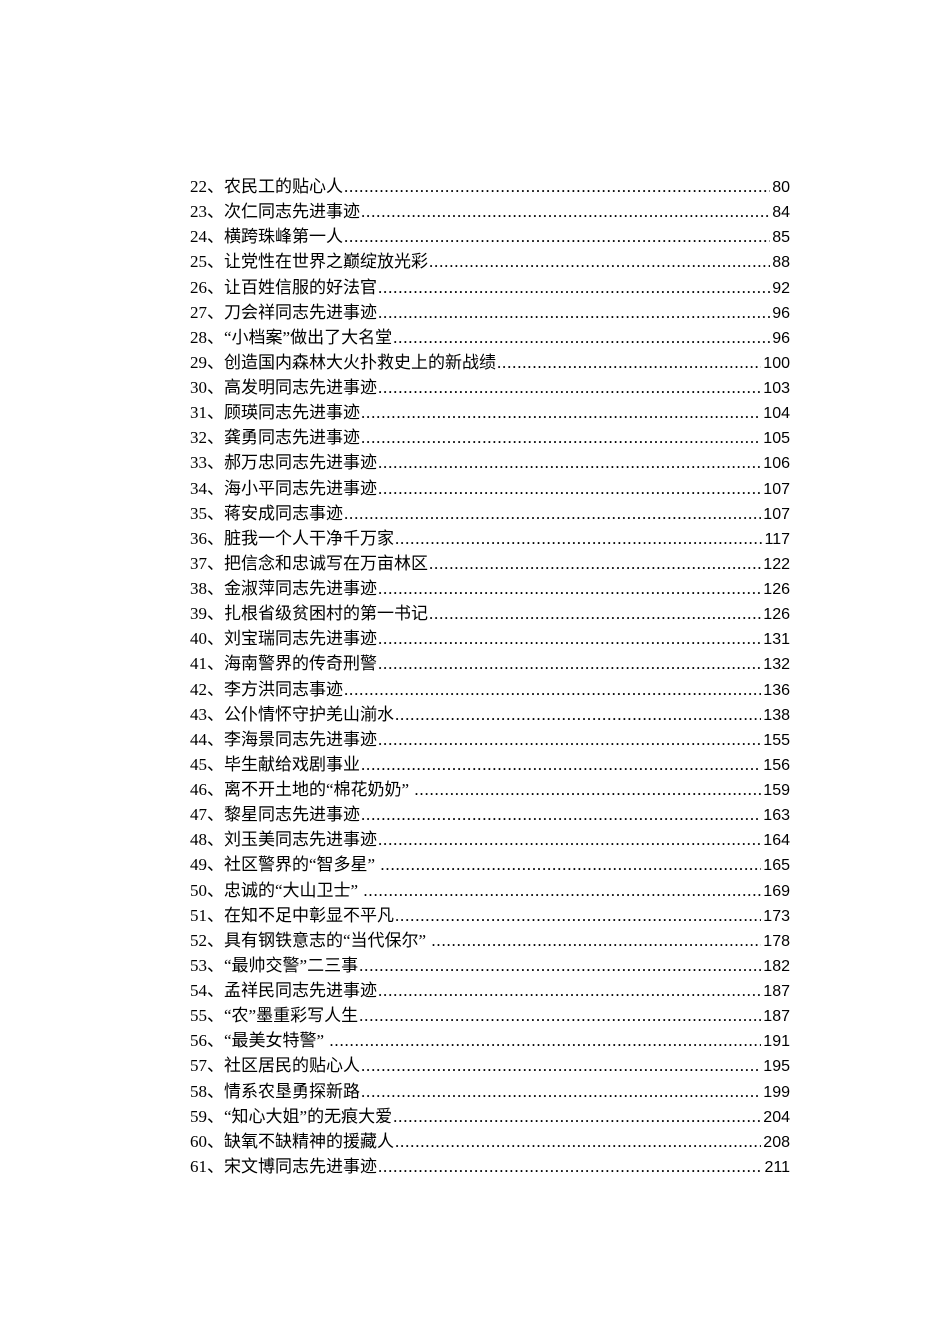 The height and width of the screenshot is (1344, 950). I want to click on toc-entry-number: 58、, so click(207, 1091).